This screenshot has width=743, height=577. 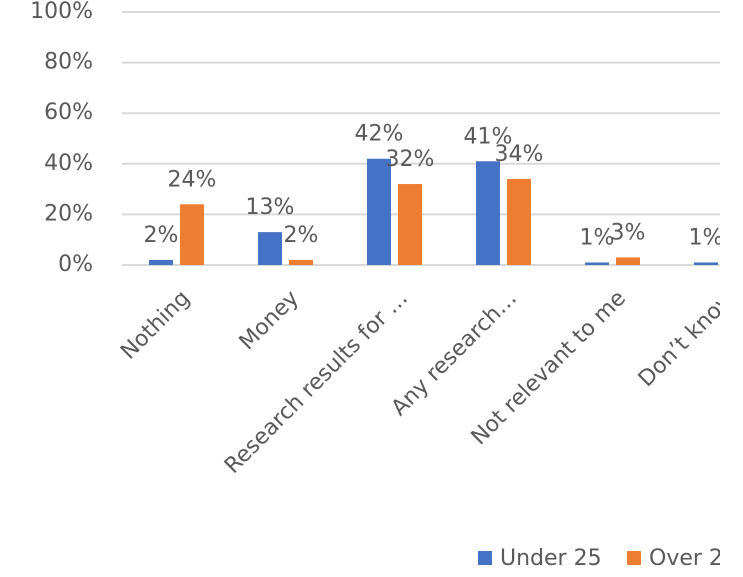 I want to click on data-label: 41%, so click(x=488, y=136).